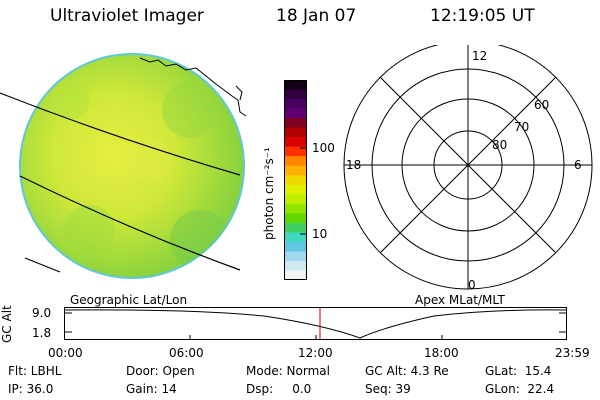 The image size is (600, 400). I want to click on aurora-texture, so click(140, 175).